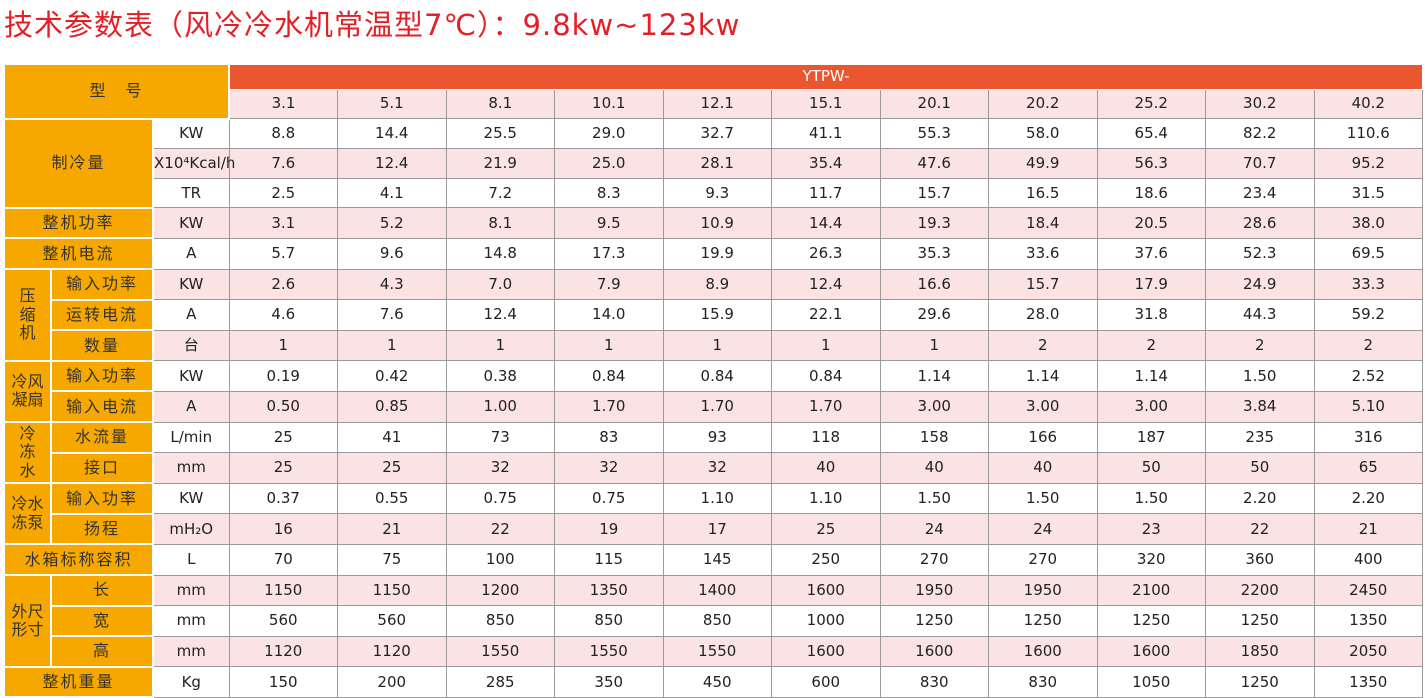  What do you see at coordinates (102, 621) in the screenshot?
I see `row-label: 宽` at bounding box center [102, 621].